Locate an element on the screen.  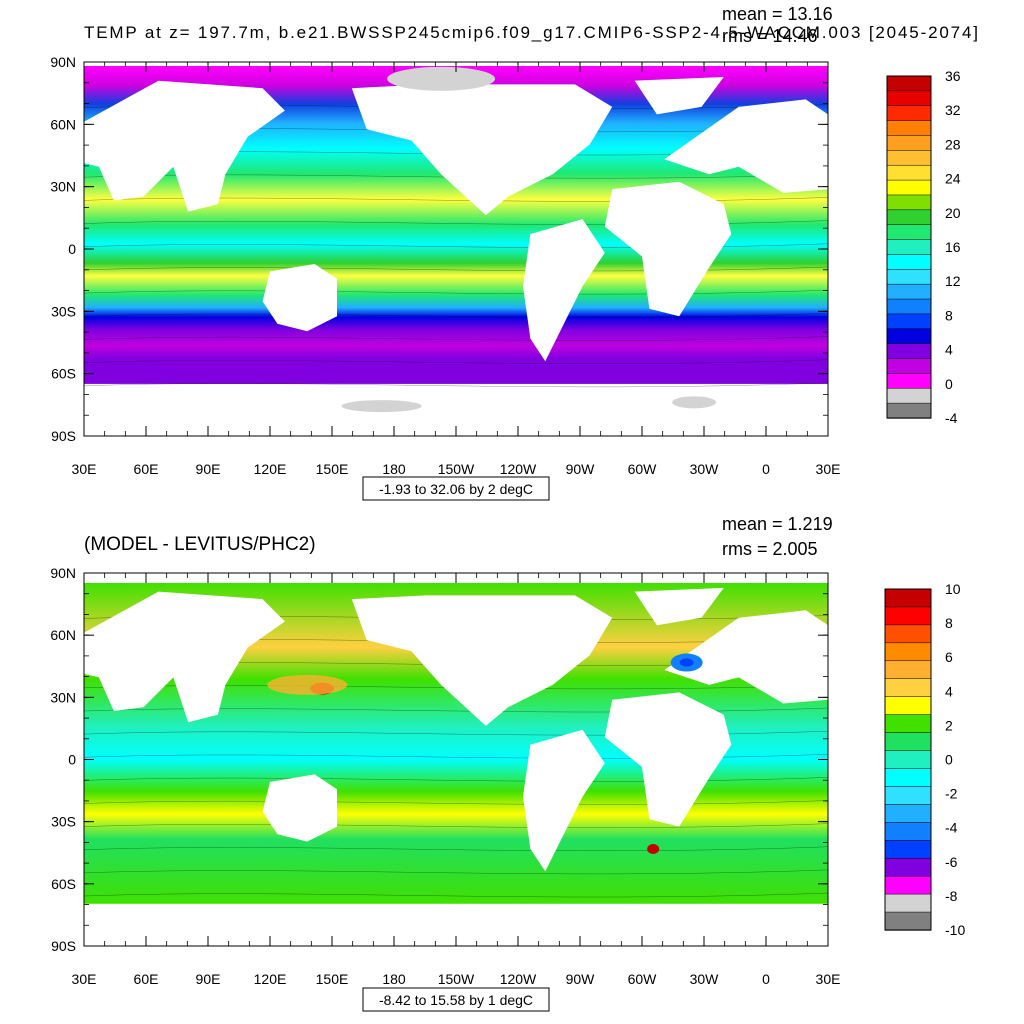
colorbar-label: 36 is located at coordinates (953, 76).